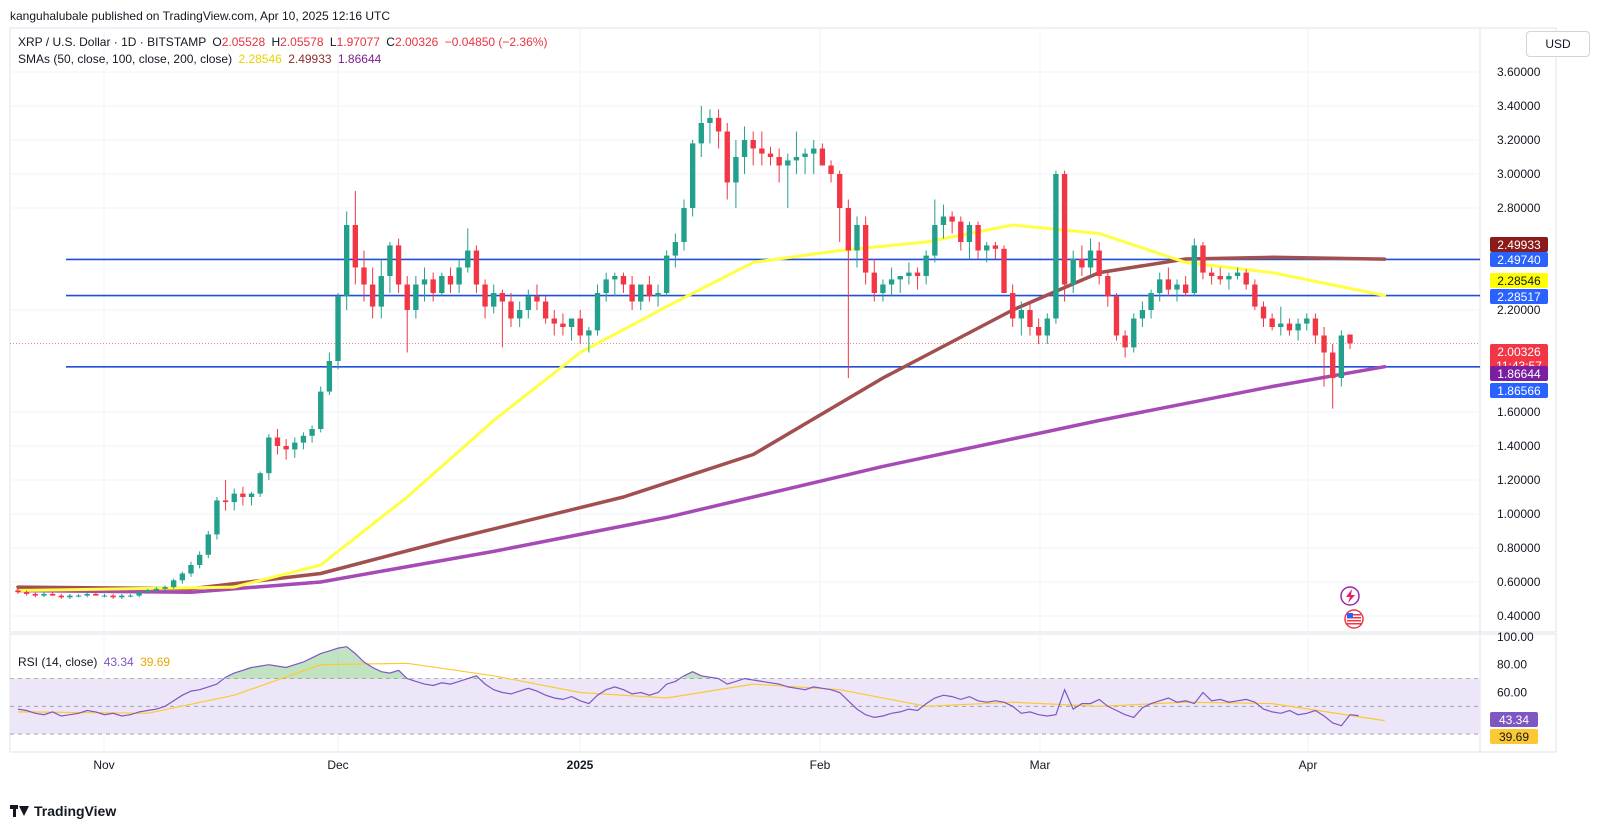 The width and height of the screenshot is (1600, 828). What do you see at coordinates (125, 59) in the screenshot?
I see `sma-title: SMAs (50, close, 100, close, 200, close)` at bounding box center [125, 59].